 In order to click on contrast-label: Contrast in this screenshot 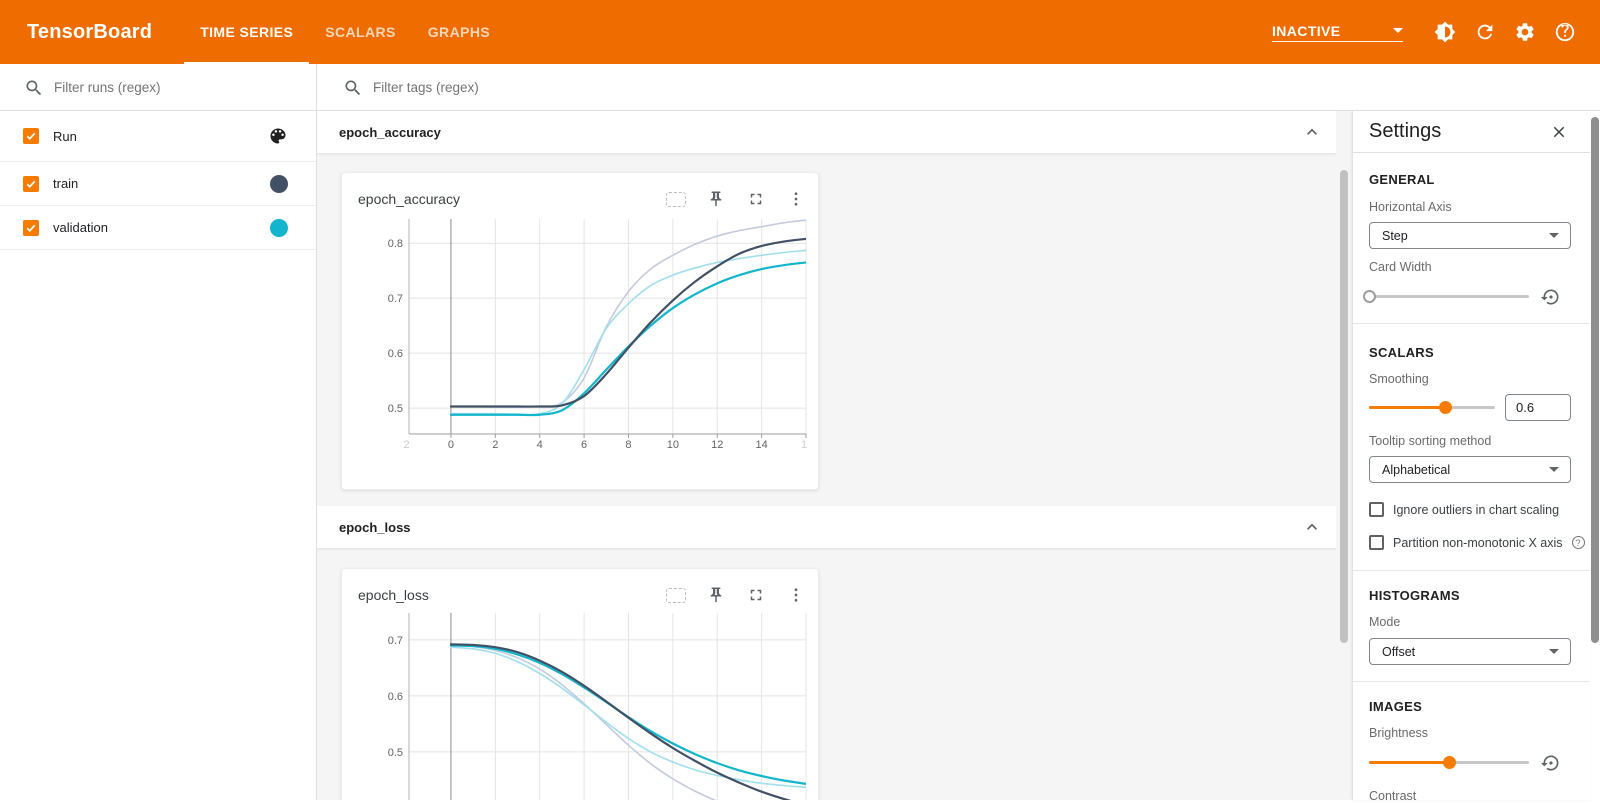, I will do `click(1393, 796)`.